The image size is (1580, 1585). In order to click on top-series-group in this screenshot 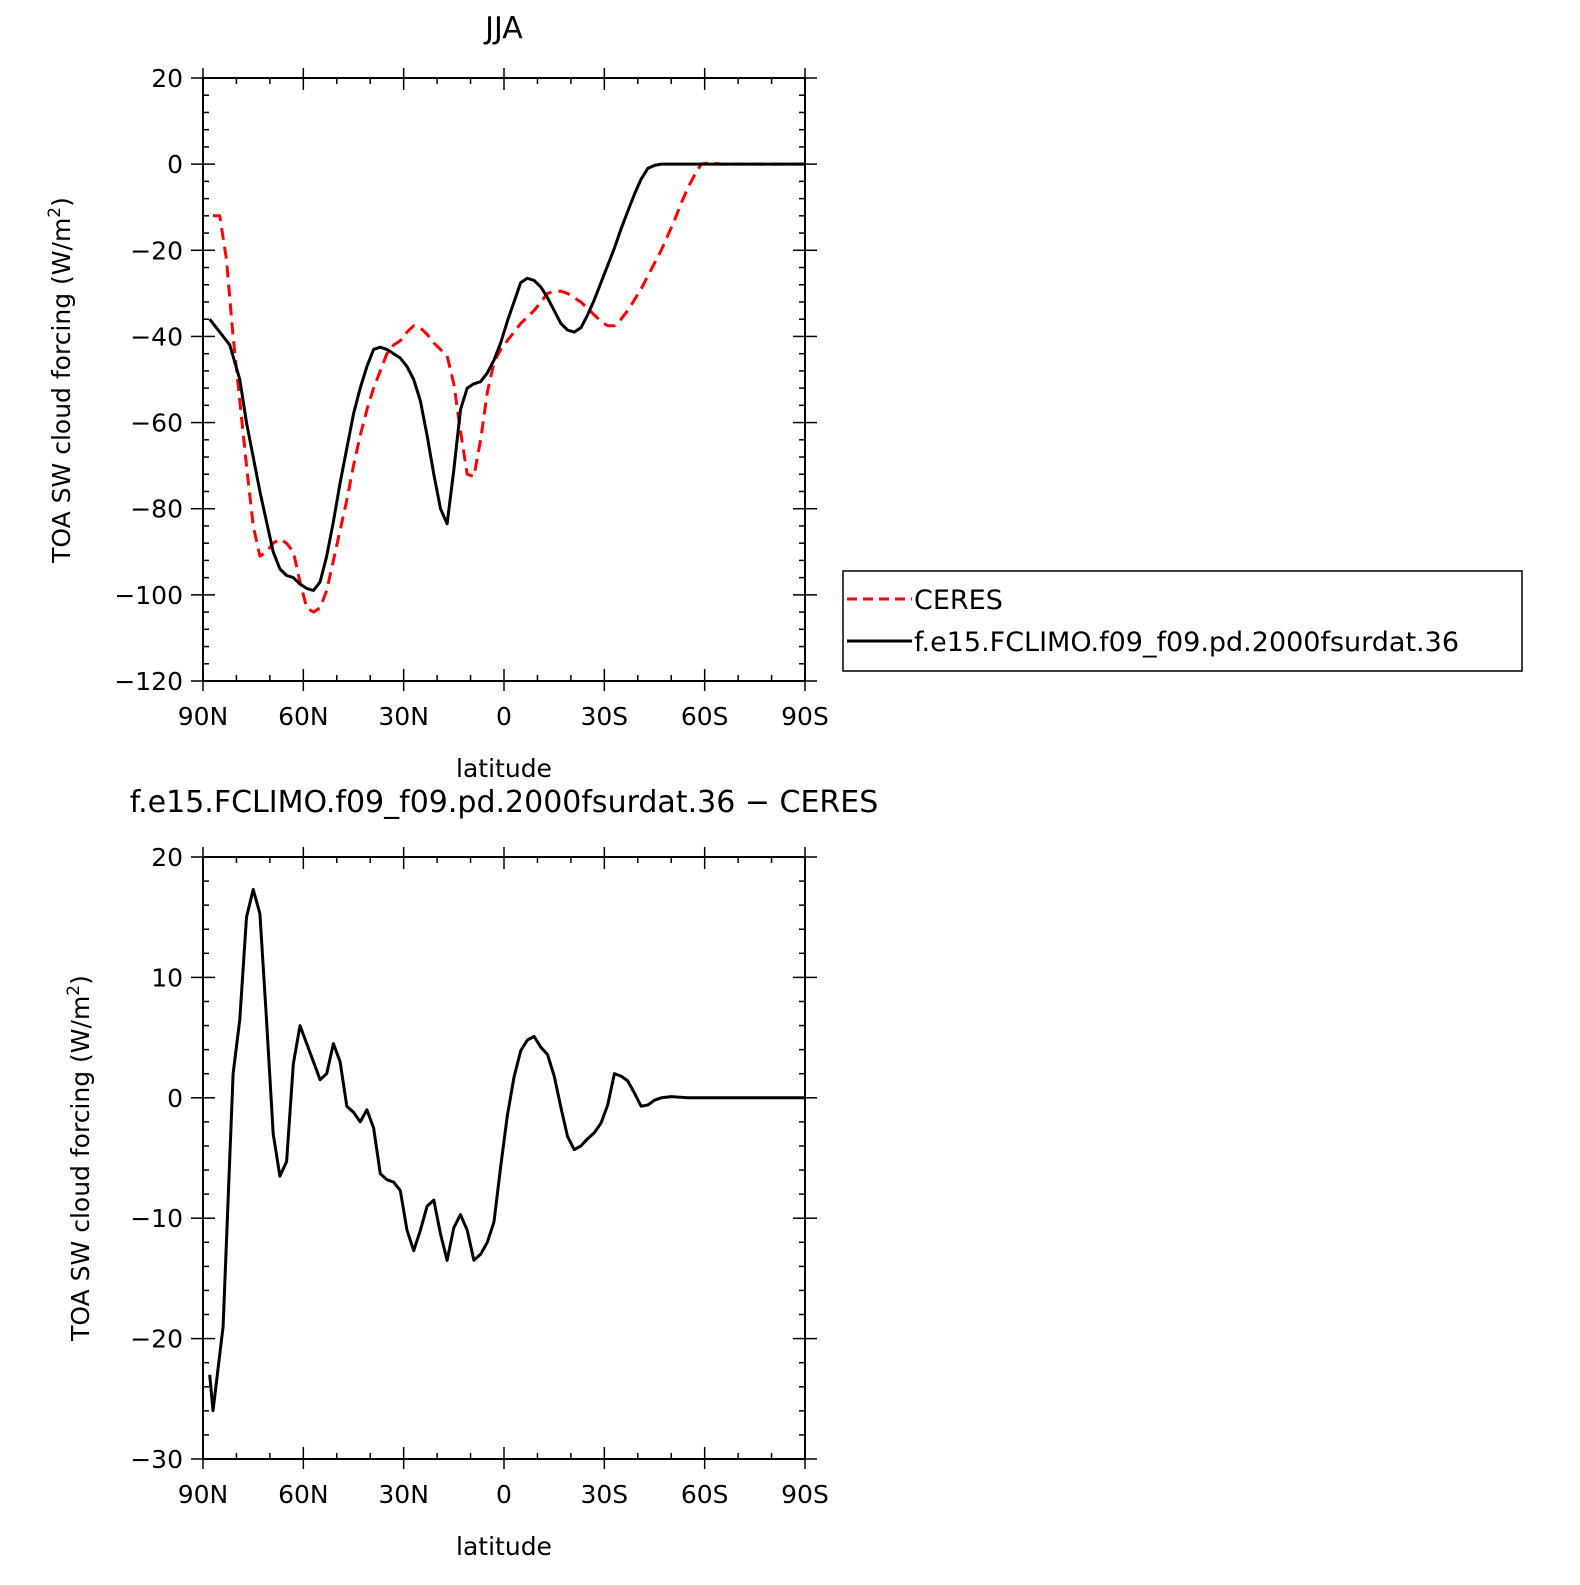, I will do `click(506, 387)`.